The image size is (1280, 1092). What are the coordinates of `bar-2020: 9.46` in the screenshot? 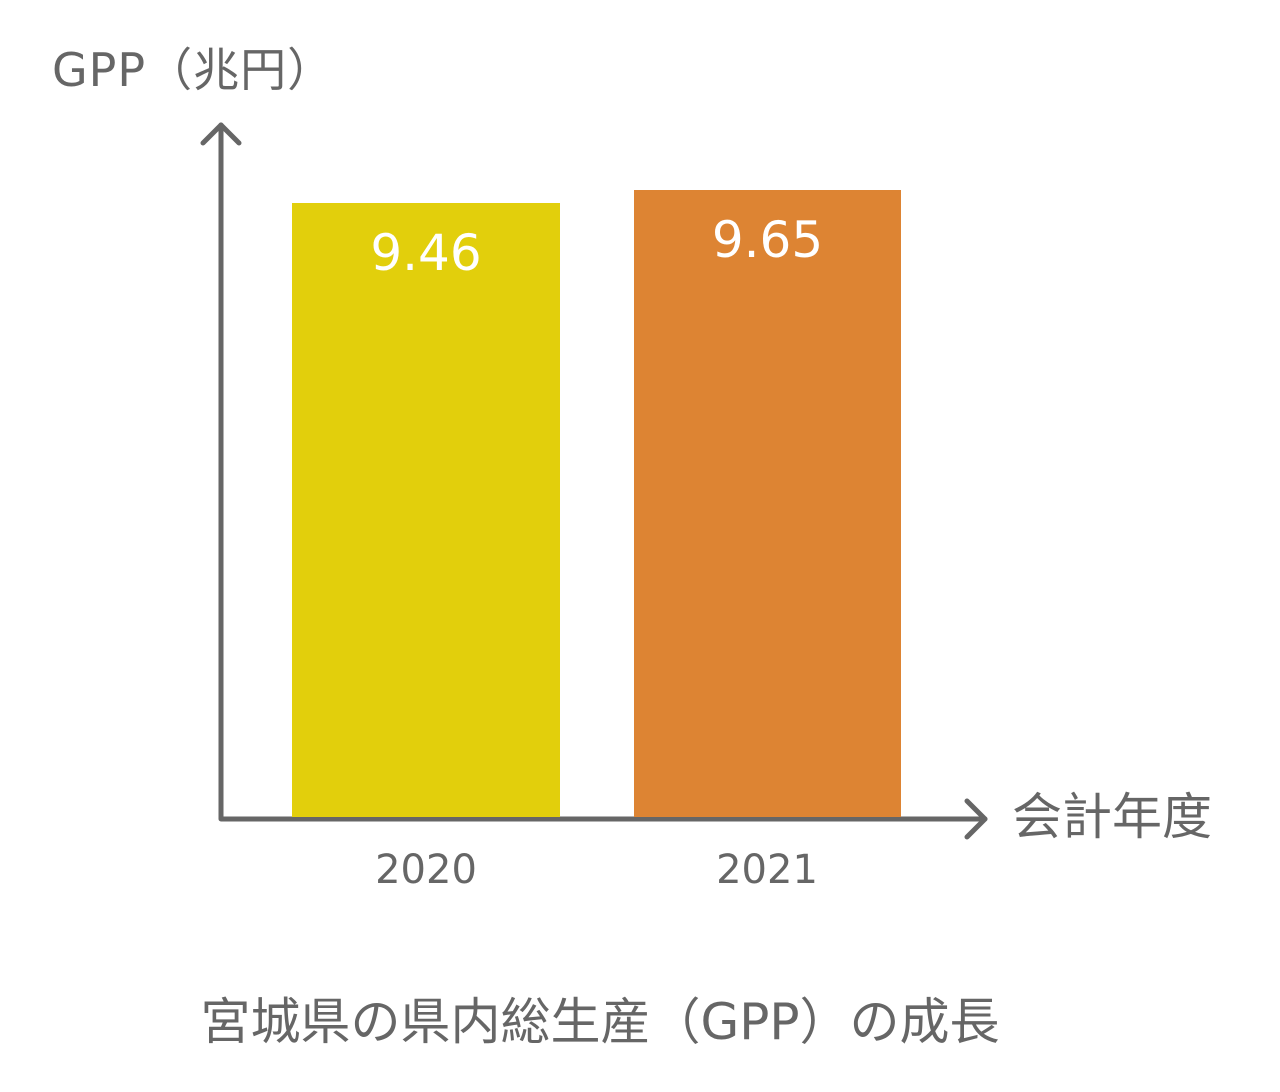 It's located at (426, 510).